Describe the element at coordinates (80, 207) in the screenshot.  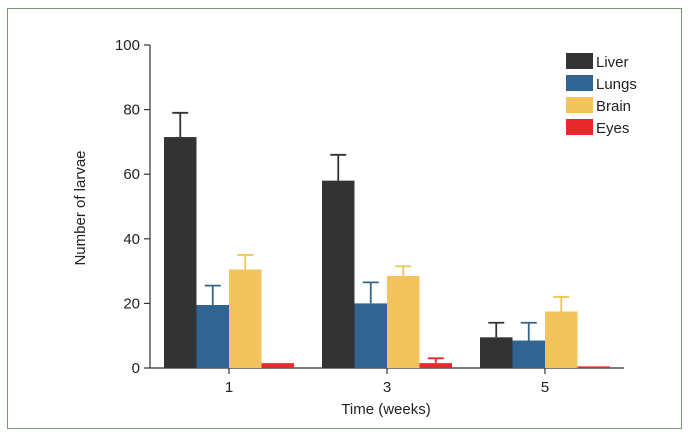
I see `y-axis-label: Number of larvae` at that location.